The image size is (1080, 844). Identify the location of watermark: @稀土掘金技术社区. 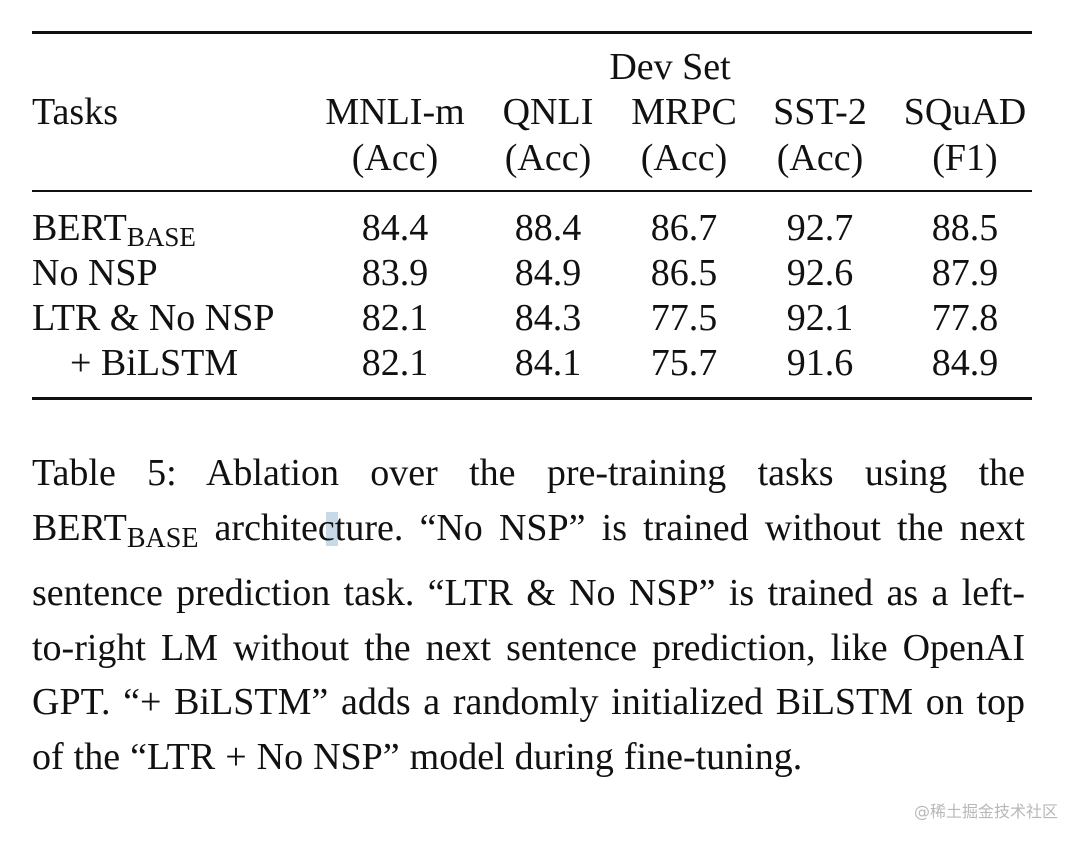
(985, 811).